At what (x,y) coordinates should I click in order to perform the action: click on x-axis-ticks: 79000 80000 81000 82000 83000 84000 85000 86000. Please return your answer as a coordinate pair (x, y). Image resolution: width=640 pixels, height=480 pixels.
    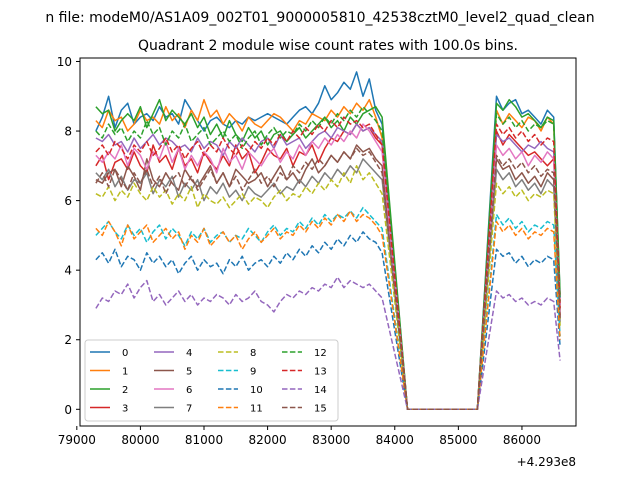
    Looking at the image, I should click on (299, 436).